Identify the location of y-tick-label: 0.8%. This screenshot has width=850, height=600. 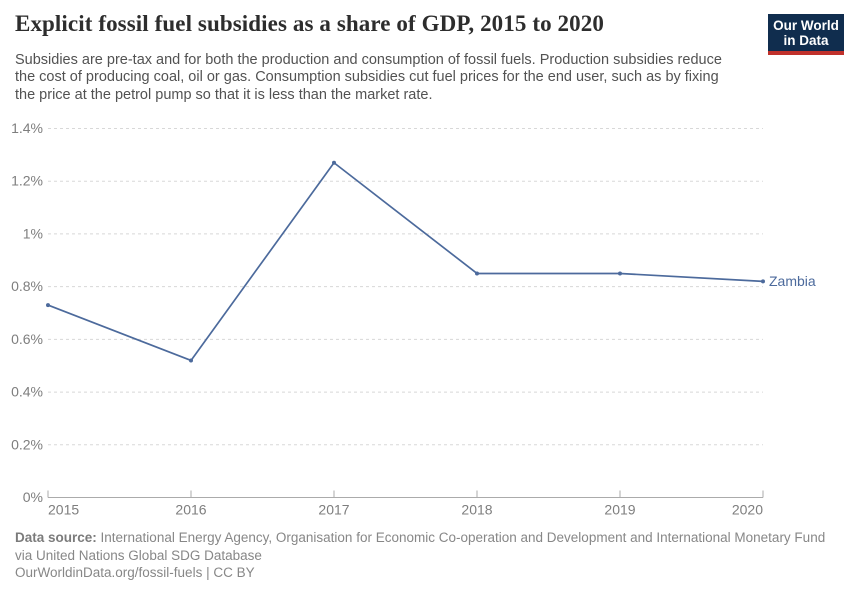
(27, 286).